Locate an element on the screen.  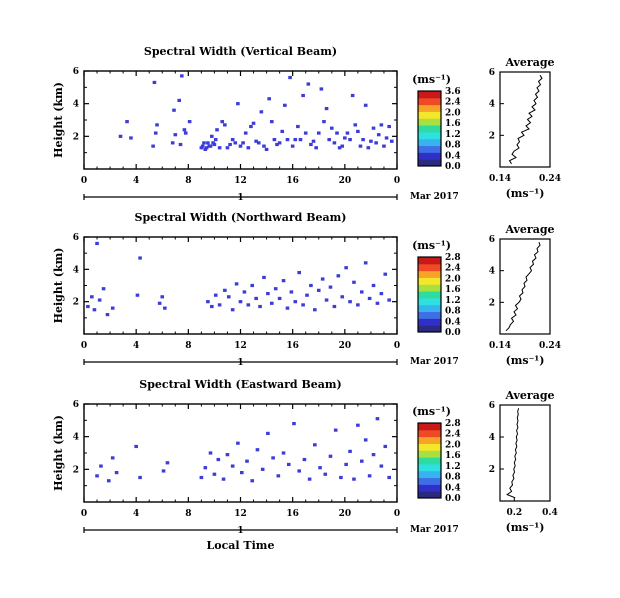
x-tick-label: 20 is located at coordinates (345, 346).